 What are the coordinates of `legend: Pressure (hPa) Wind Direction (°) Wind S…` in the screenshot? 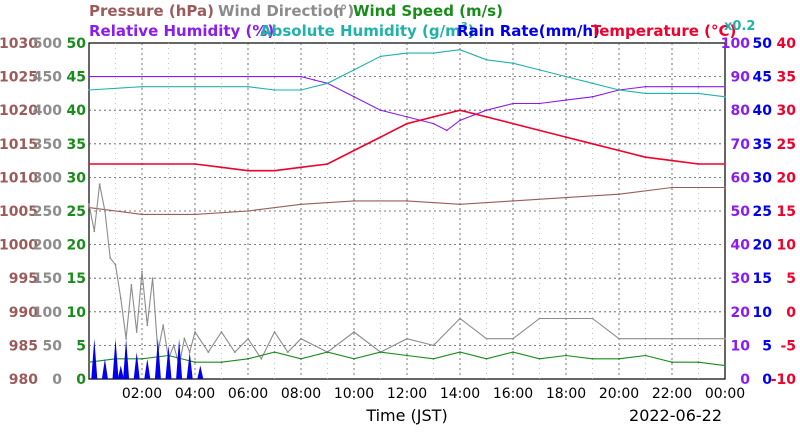 It's located at (422, 21).